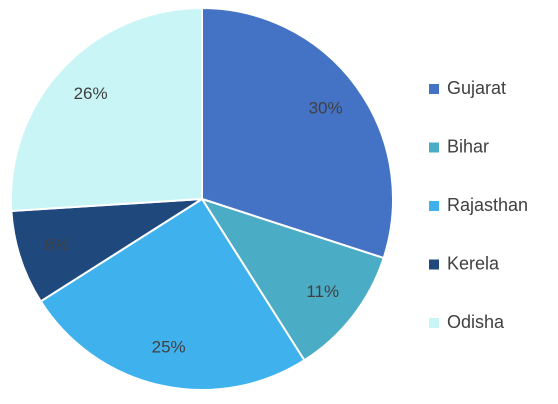 The width and height of the screenshot is (558, 404). I want to click on data-label: 11%, so click(322, 291).